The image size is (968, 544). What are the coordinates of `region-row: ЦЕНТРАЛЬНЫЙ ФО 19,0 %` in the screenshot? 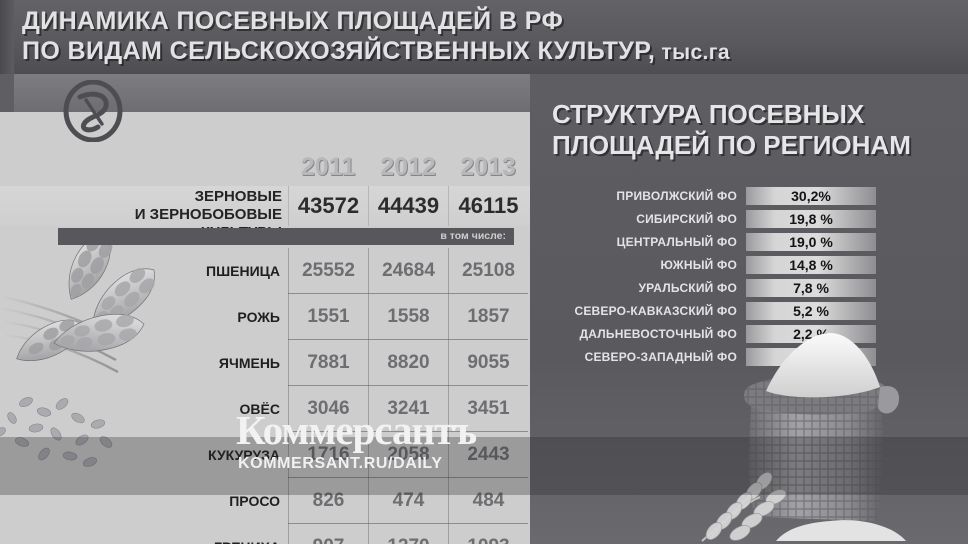 It's located at (711, 241).